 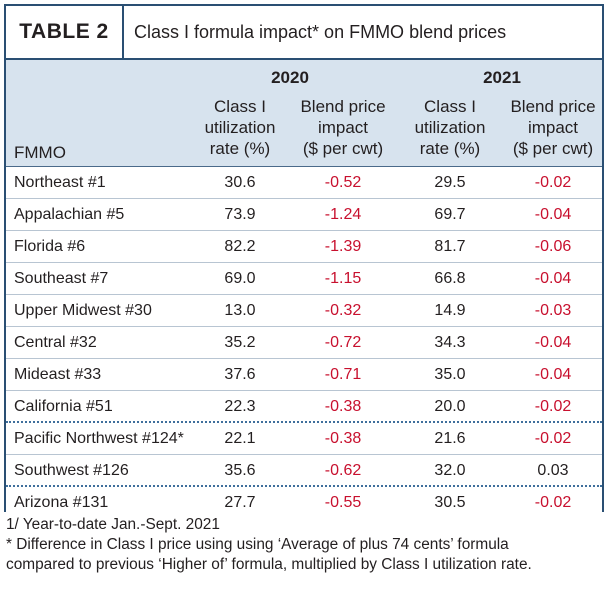 I want to click on utilization-2021: 32.0, so click(x=450, y=470).